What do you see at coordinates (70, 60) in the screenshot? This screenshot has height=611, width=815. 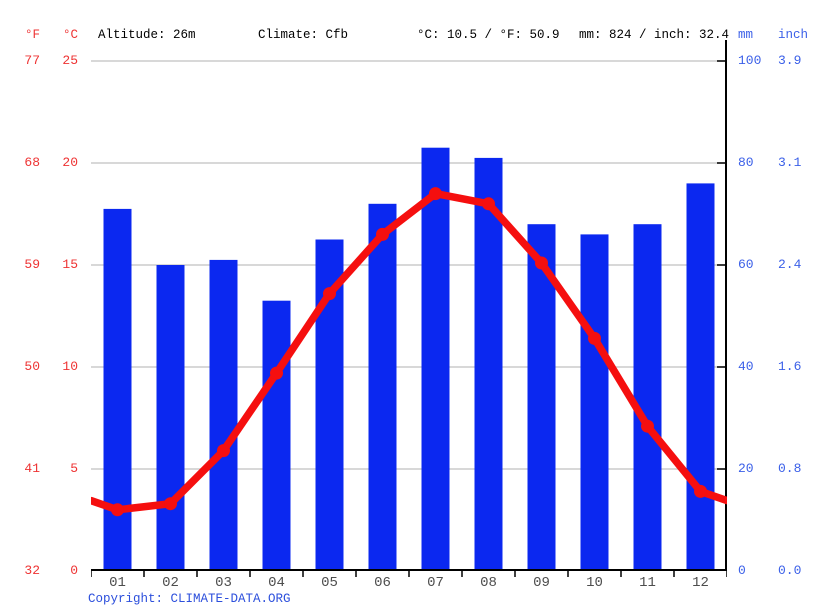 I see `celsius-tick-25: 25` at bounding box center [70, 60].